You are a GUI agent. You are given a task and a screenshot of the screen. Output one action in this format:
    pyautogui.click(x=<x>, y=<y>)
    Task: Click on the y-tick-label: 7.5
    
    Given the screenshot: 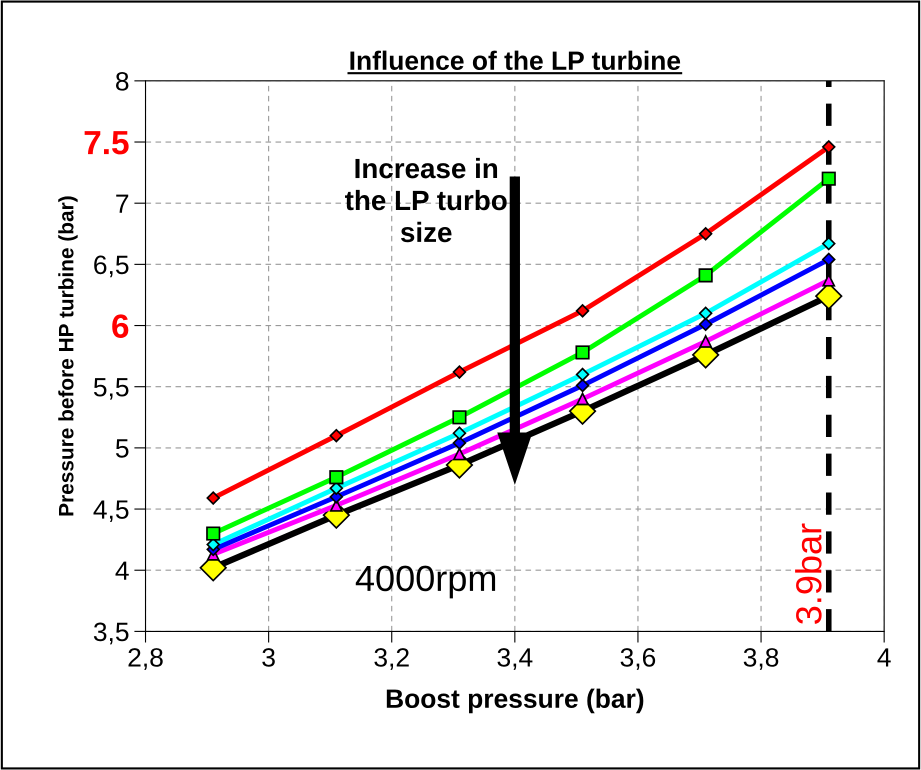 What is the action you would take?
    pyautogui.click(x=106, y=142)
    